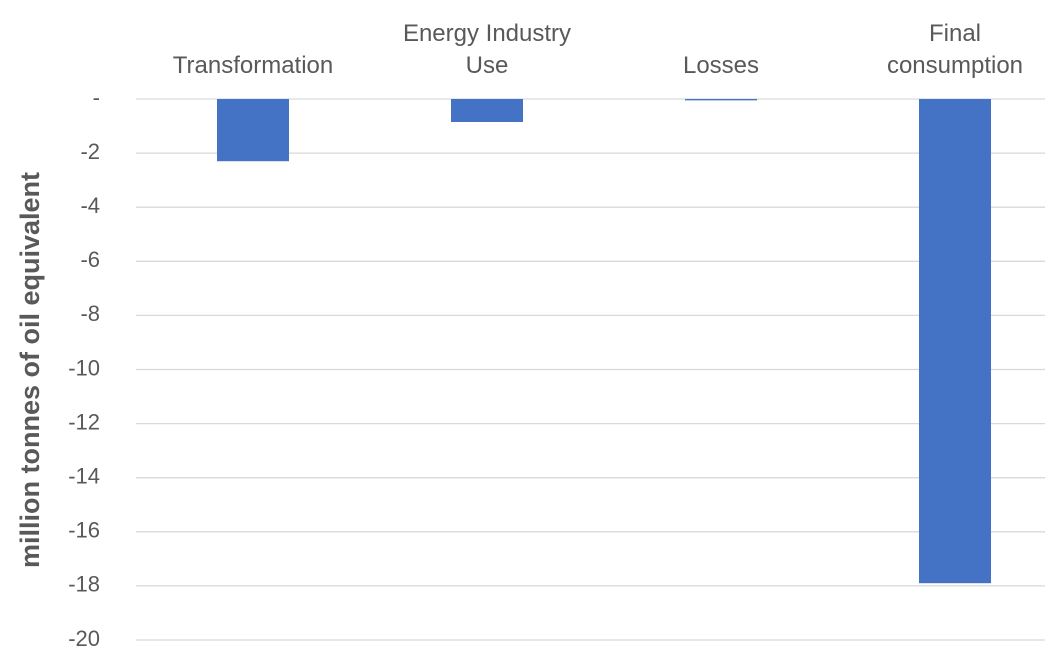 This screenshot has height=650, width=1060. What do you see at coordinates (84, 367) in the screenshot?
I see `y-tick-label: -10` at bounding box center [84, 367].